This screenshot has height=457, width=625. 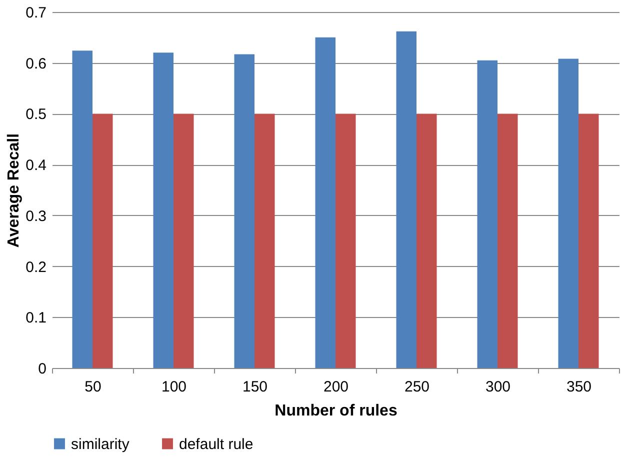 What do you see at coordinates (36, 63) in the screenshot?
I see `y-tick-label: 0.6` at bounding box center [36, 63].